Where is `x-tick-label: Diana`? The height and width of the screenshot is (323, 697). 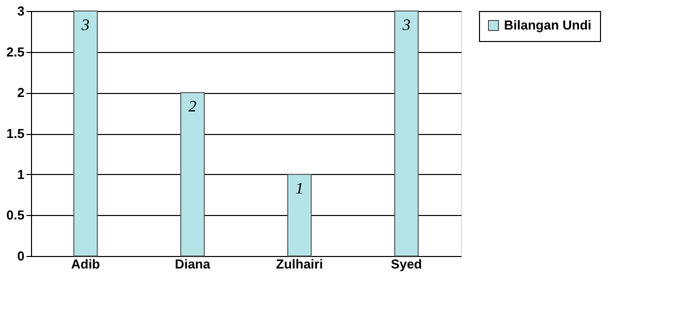 x-tick-label: Diana is located at coordinates (192, 264).